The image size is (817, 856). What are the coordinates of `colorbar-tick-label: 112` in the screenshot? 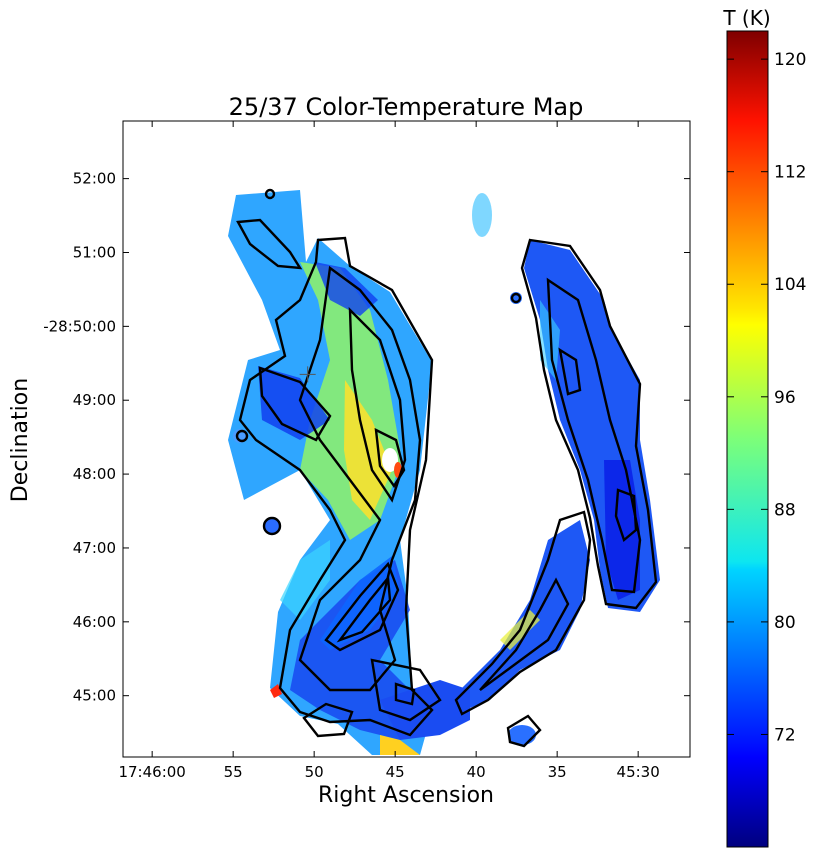 It's located at (790, 173).